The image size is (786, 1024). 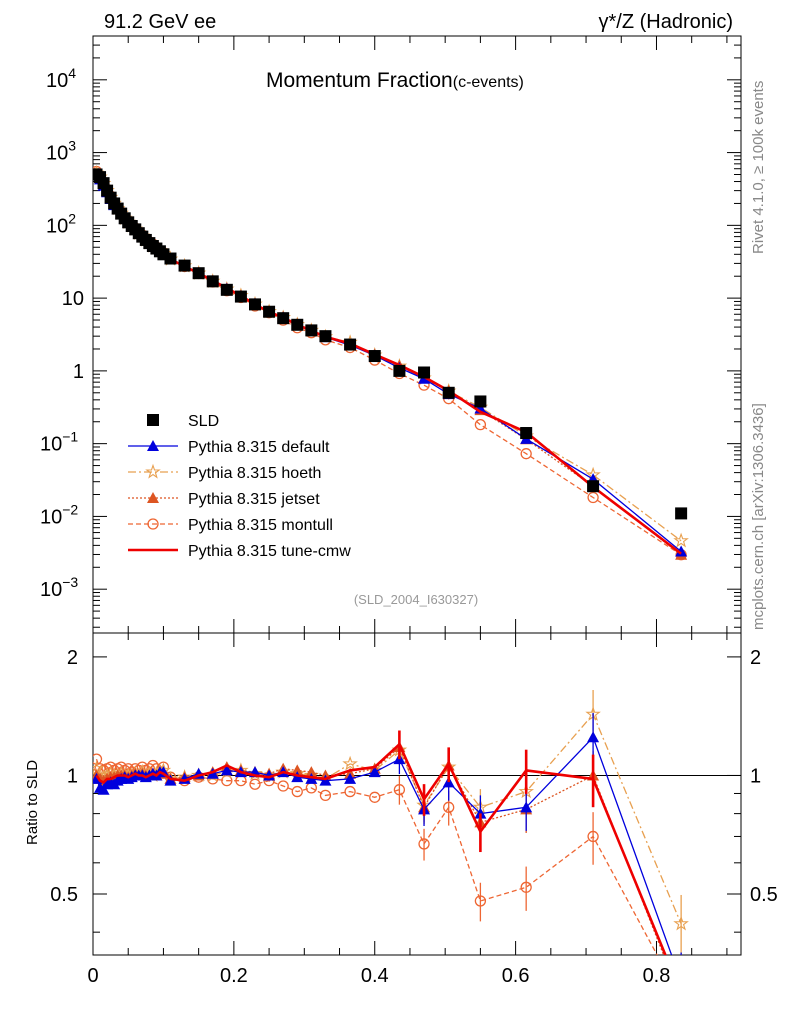 I want to click on chart-title: Momentum Fraction(c-events), so click(x=395, y=80).